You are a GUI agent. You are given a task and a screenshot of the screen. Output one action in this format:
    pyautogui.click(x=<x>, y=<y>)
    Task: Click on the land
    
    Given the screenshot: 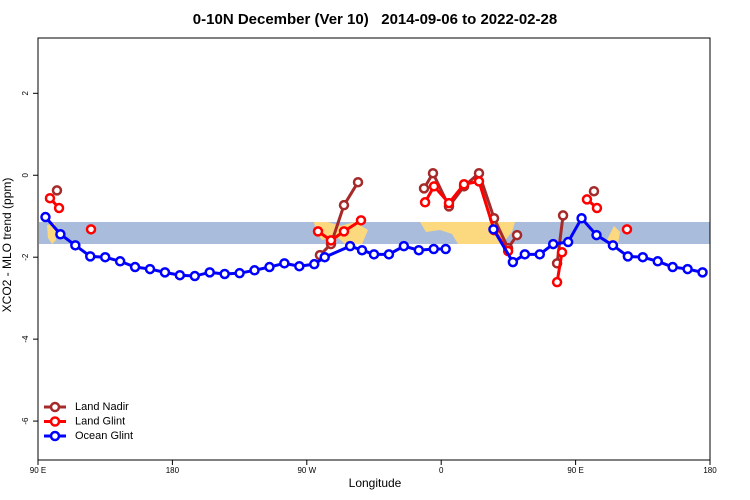 What is the action you would take?
    pyautogui.click(x=613, y=235)
    